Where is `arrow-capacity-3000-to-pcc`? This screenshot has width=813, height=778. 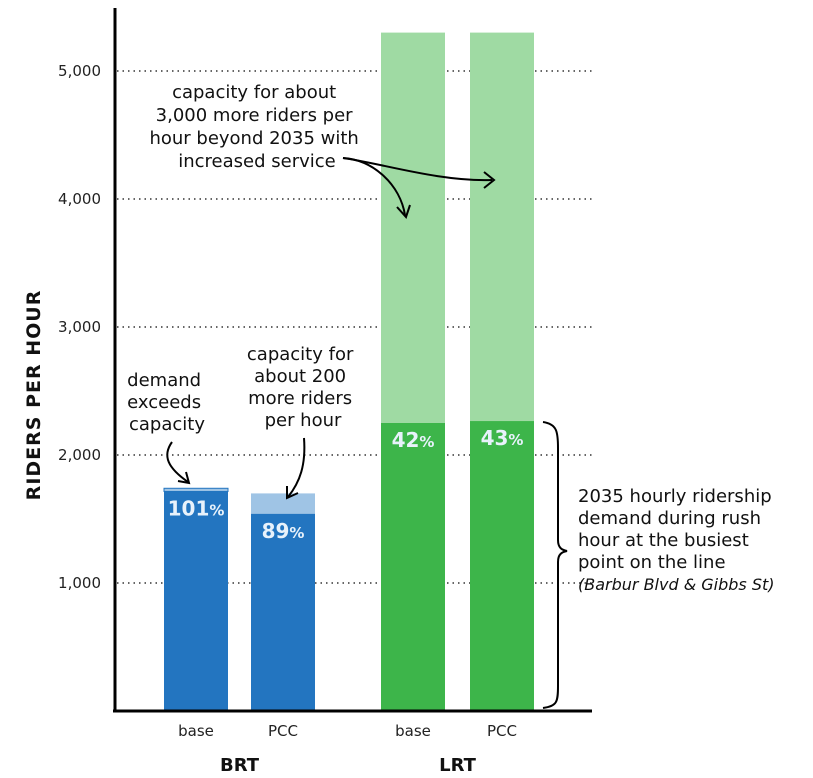 arrow-capacity-3000-to-pcc is located at coordinates (417, 169).